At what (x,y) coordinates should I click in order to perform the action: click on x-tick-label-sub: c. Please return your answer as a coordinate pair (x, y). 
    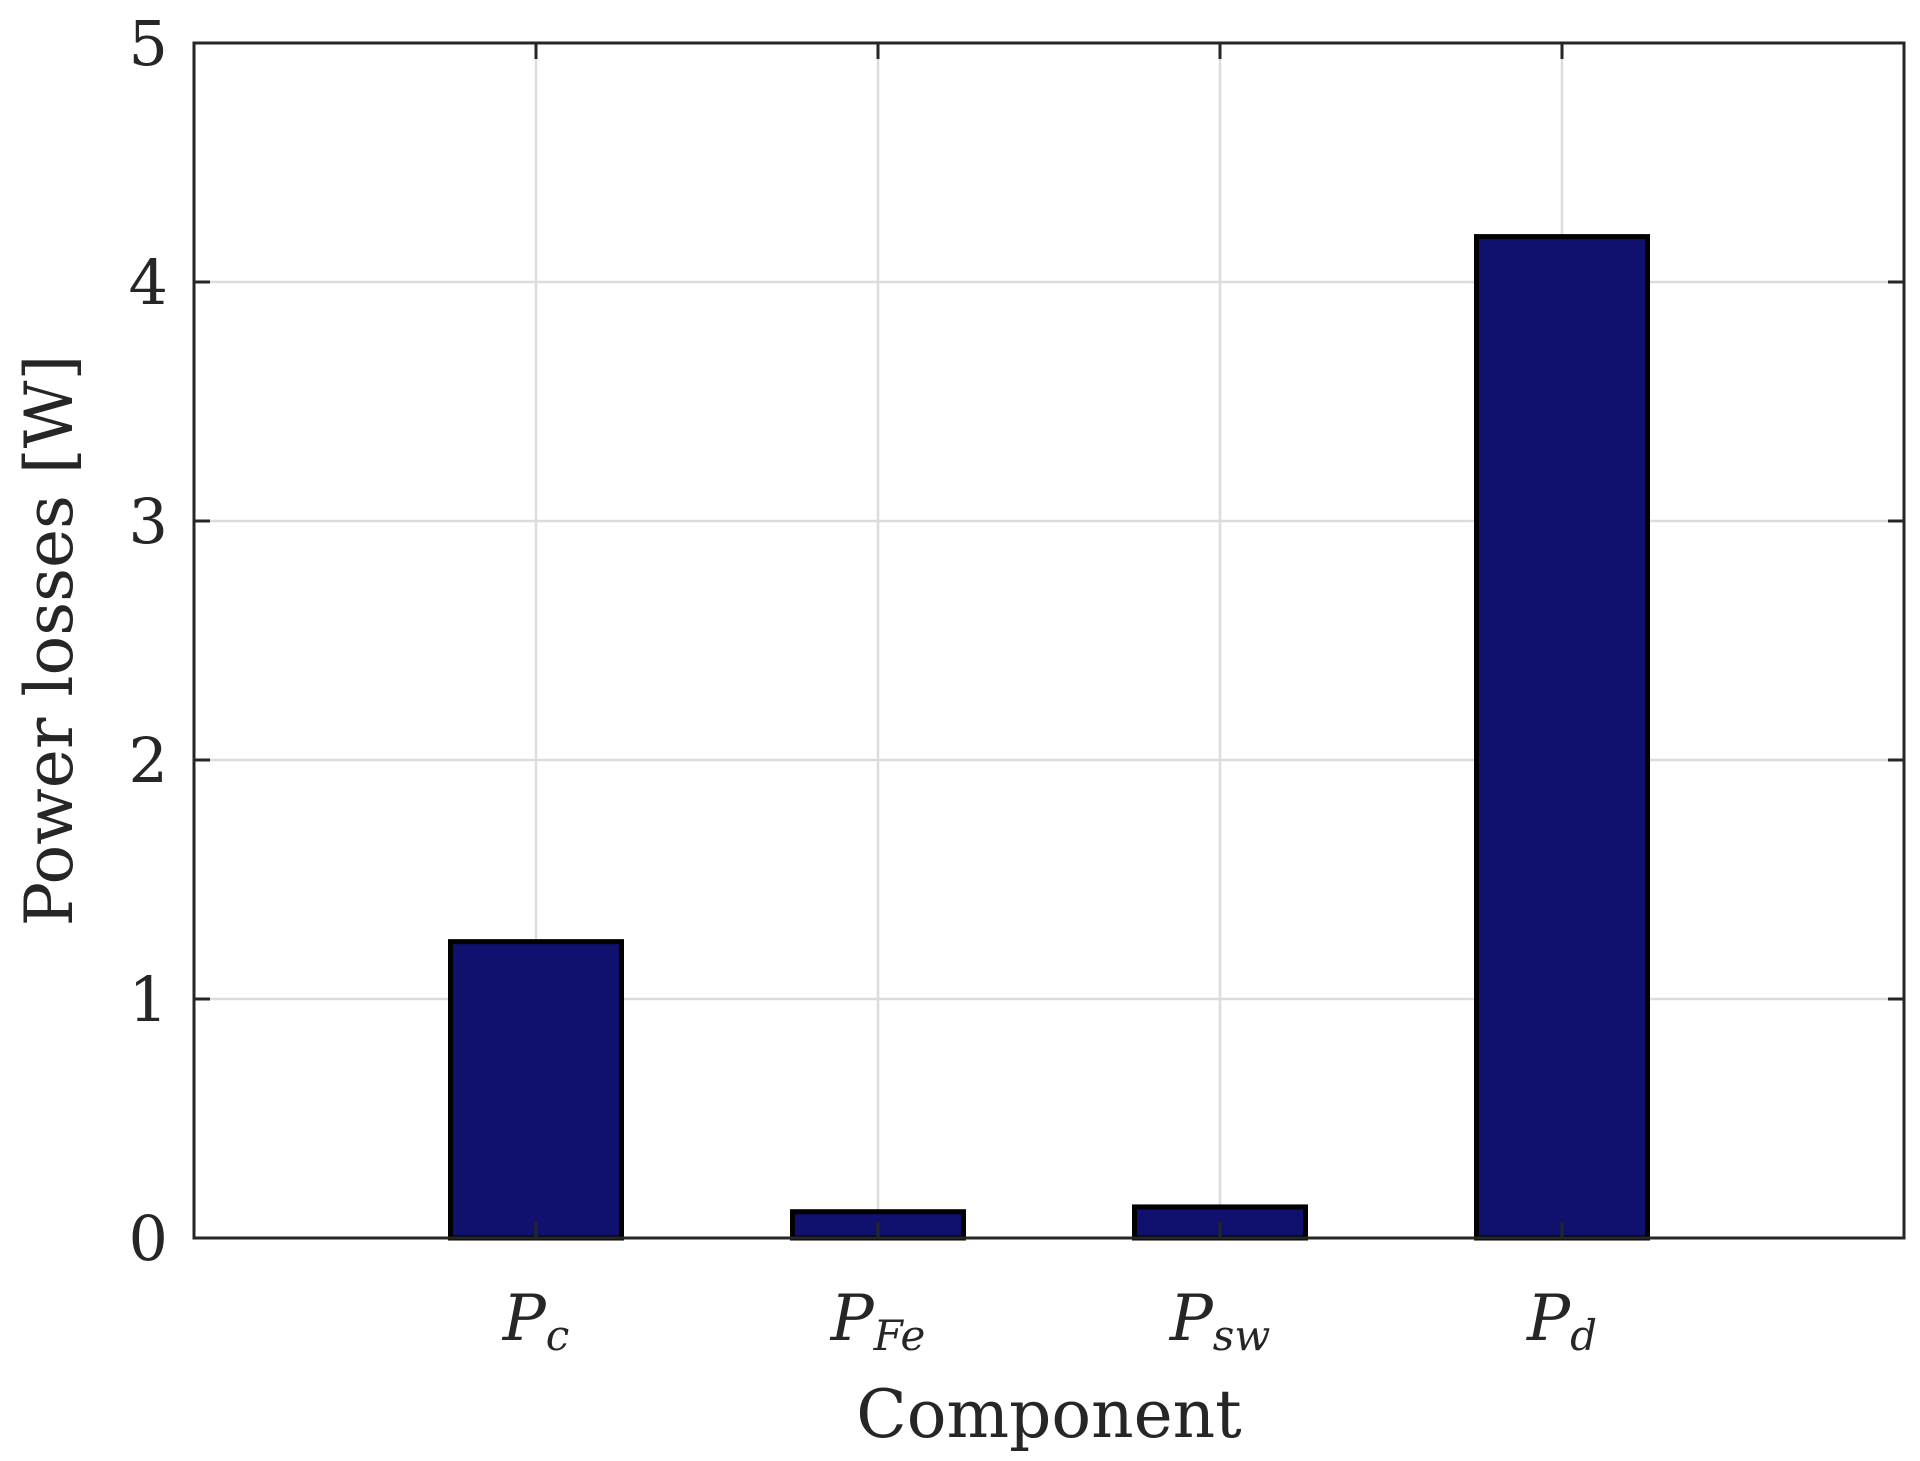
    Looking at the image, I should click on (558, 1335).